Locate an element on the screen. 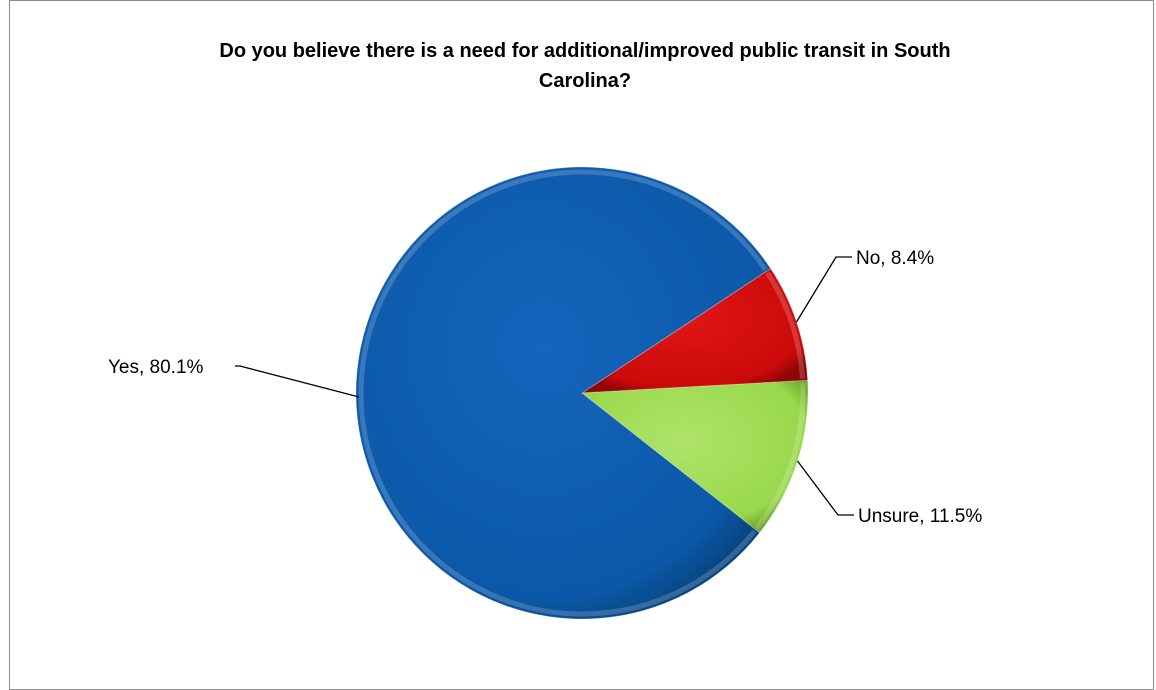  pie-slice-bevel-unsure is located at coordinates (780, 456).